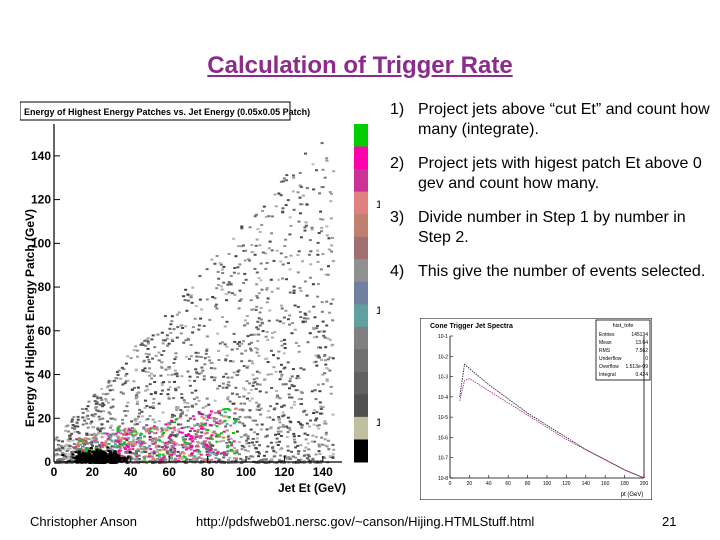  What do you see at coordinates (45, 331) in the screenshot?
I see `y-tick-label: 60` at bounding box center [45, 331].